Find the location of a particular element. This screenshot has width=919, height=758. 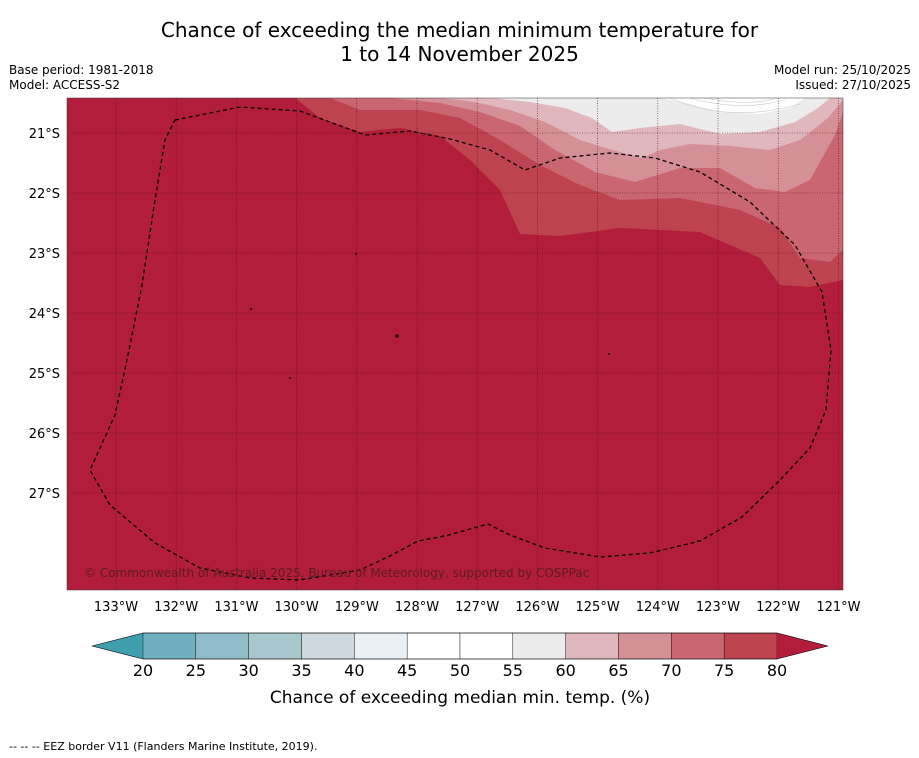

colorbar-tick-label: 55 is located at coordinates (513, 670).